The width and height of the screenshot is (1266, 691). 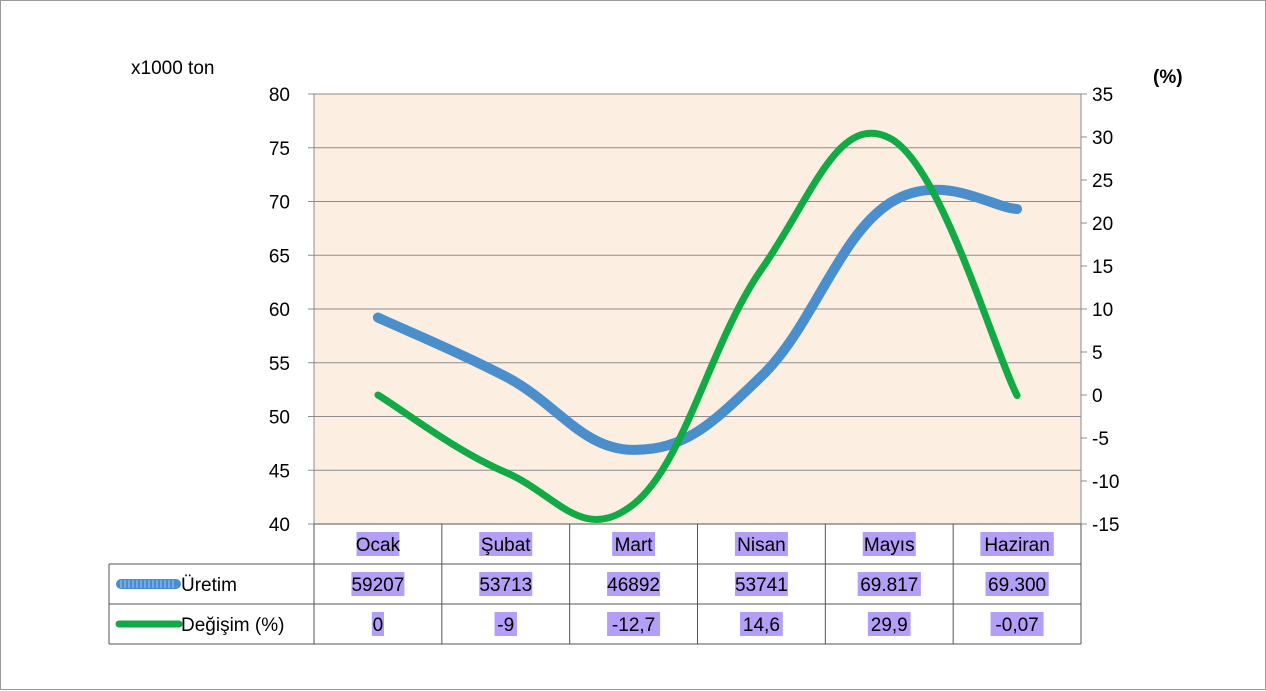 What do you see at coordinates (232, 625) in the screenshot?
I see `legend-label: Değişim (%)` at bounding box center [232, 625].